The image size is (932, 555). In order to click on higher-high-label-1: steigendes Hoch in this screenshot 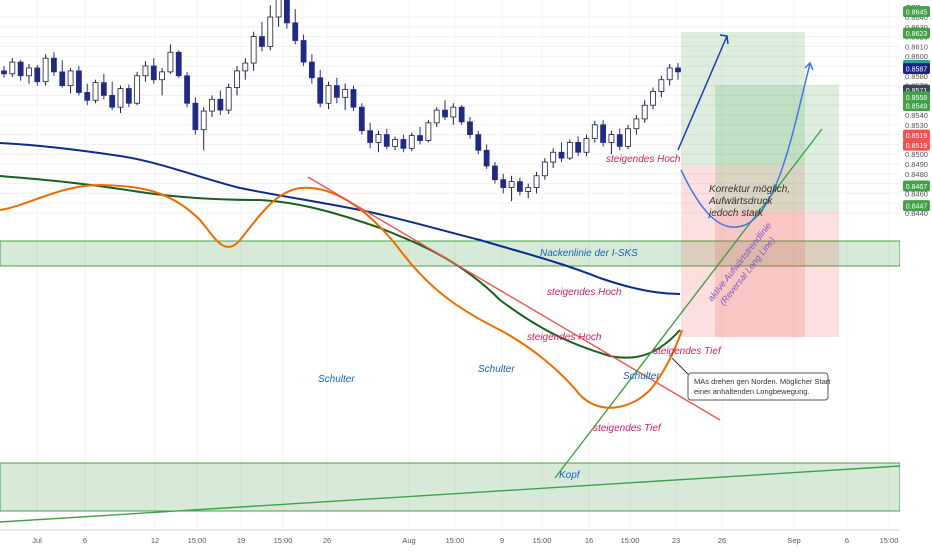, I will do `click(643, 159)`.